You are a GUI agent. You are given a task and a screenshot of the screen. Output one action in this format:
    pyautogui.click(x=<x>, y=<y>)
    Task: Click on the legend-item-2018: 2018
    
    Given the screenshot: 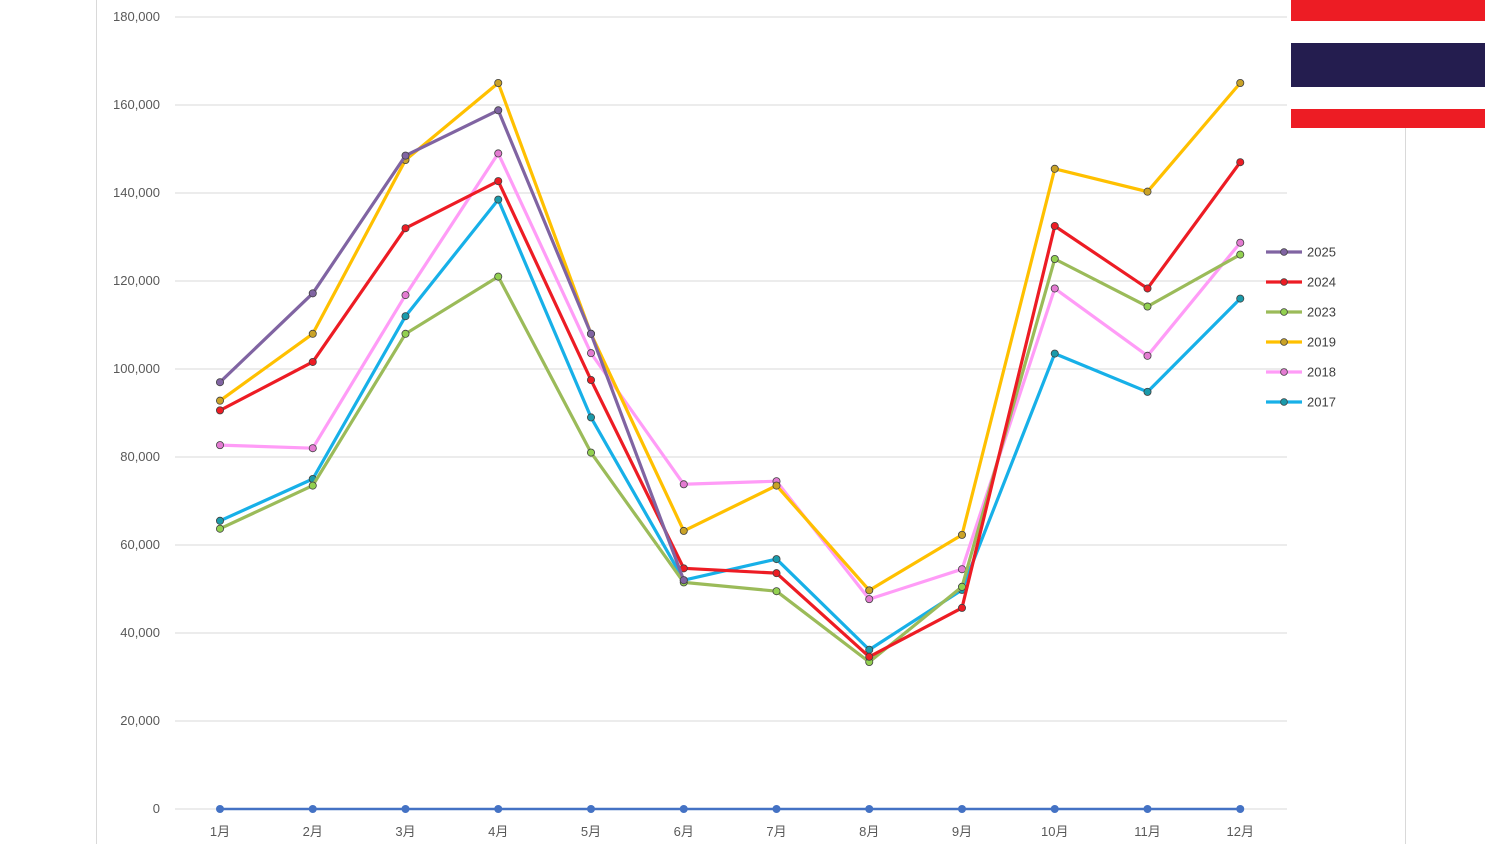 What is the action you would take?
    pyautogui.click(x=1301, y=372)
    